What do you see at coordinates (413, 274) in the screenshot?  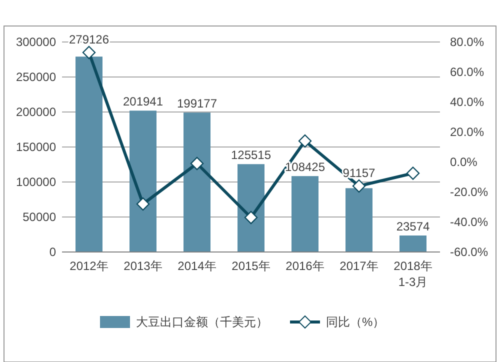 I see `x-tick-label: 2018年 1-3月` at bounding box center [413, 274].